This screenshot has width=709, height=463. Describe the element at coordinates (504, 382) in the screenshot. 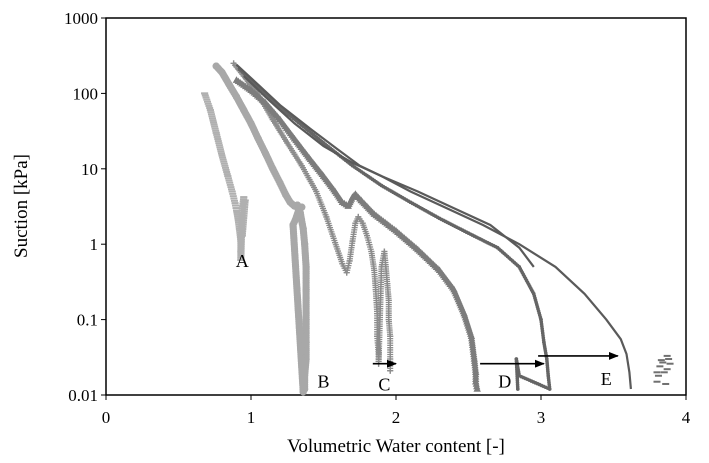

I see `curve-label-d: D` at that location.